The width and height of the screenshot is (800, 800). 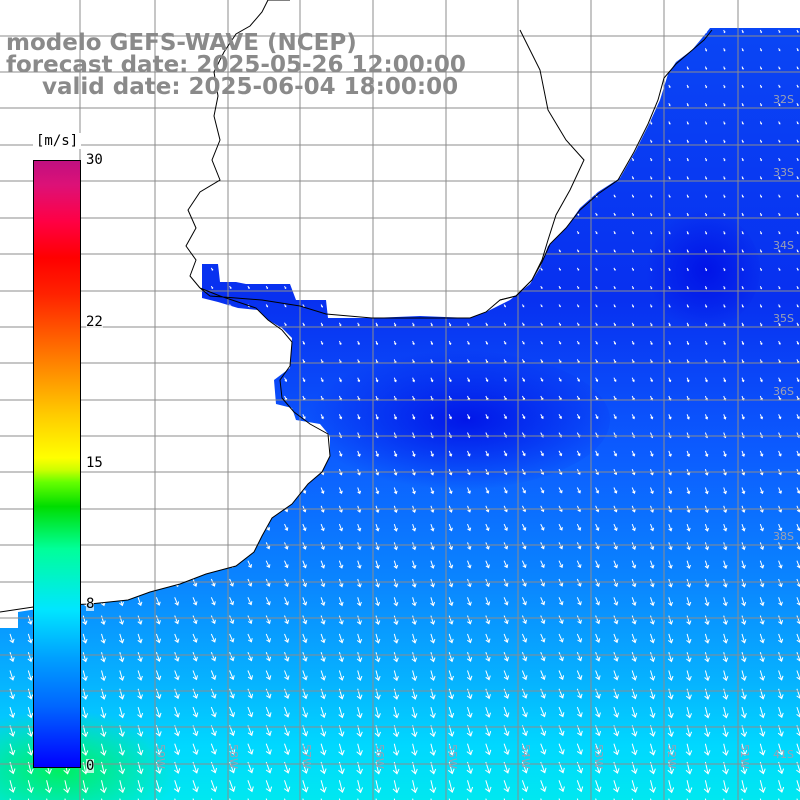 What do you see at coordinates (94, 463) in the screenshot?
I see `colorbar-tick-label: 15` at bounding box center [94, 463].